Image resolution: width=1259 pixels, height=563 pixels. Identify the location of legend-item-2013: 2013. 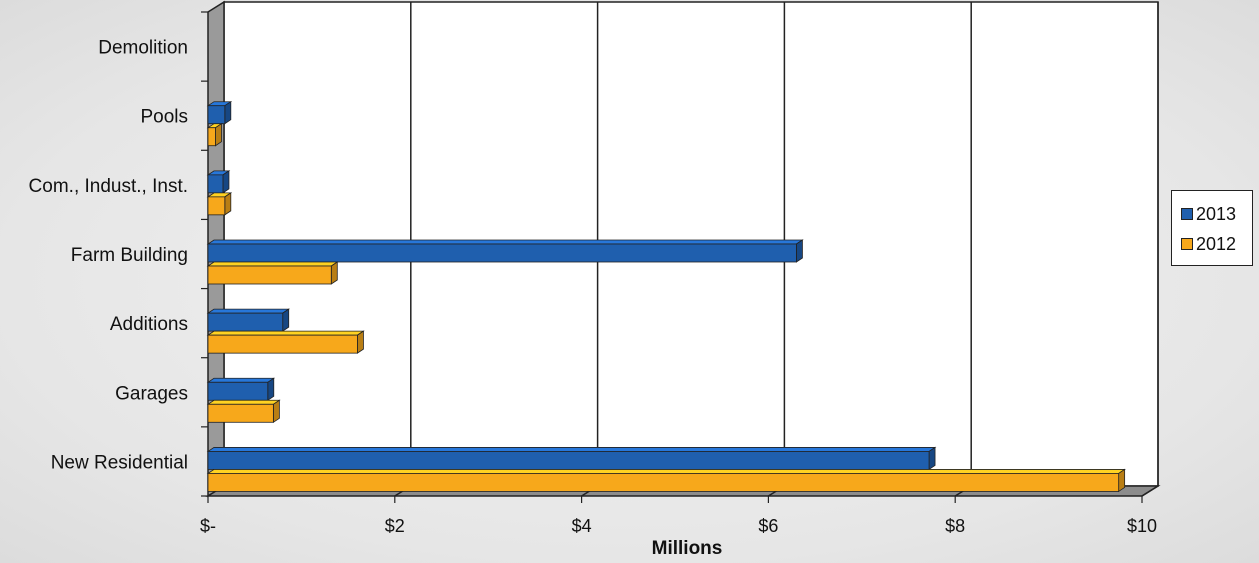
(1216, 214).